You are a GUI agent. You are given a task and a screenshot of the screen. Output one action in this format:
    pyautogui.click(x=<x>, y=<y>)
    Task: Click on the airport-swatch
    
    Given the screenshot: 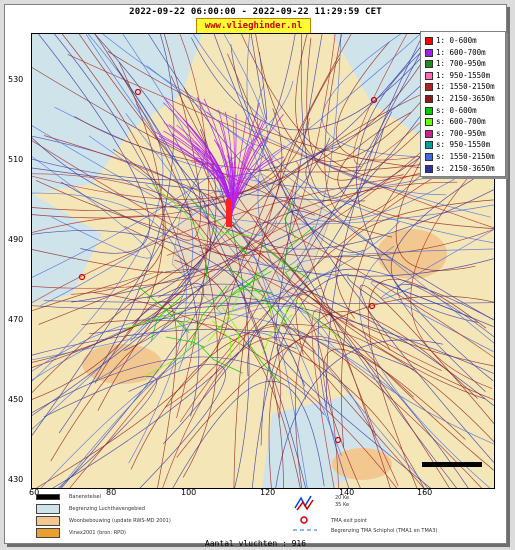 What is the action you would take?
    pyautogui.click(x=48, y=509)
    